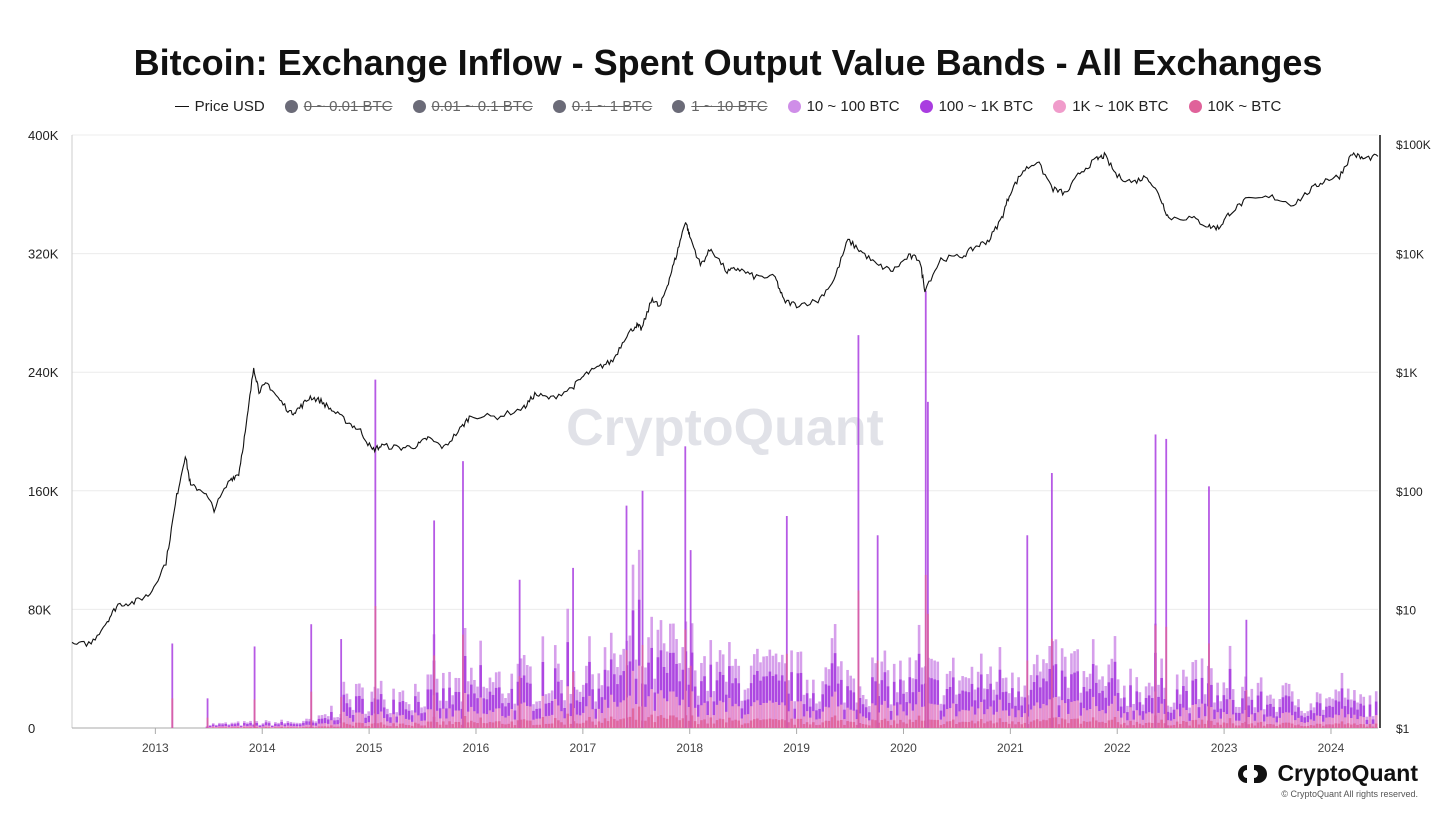 The height and width of the screenshot is (819, 1456). Describe the element at coordinates (1349, 794) in the screenshot. I see `copyright-text: © CryptoQuant All rights reserved.` at that location.